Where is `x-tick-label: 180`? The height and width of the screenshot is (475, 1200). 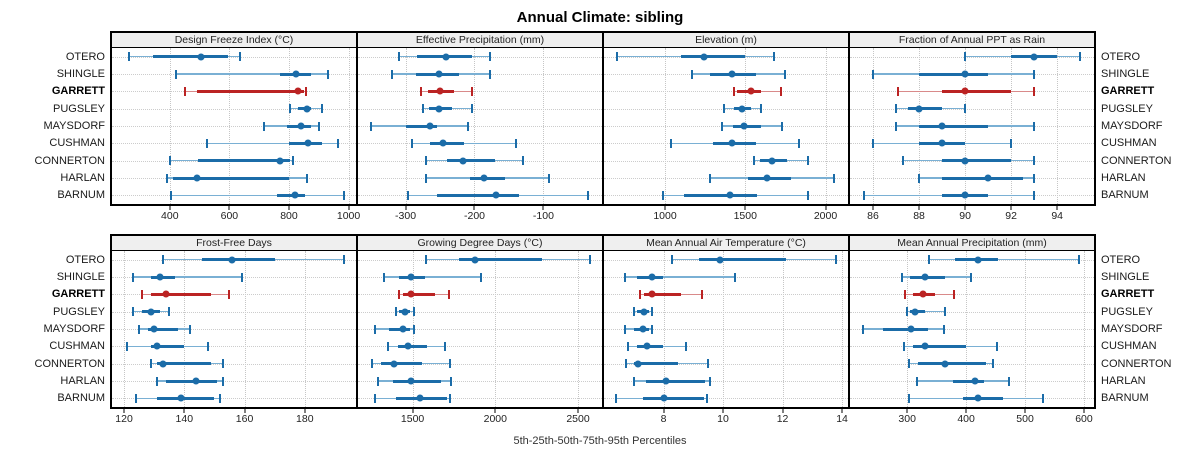
x-tick-label: 180 is located at coordinates (305, 419).